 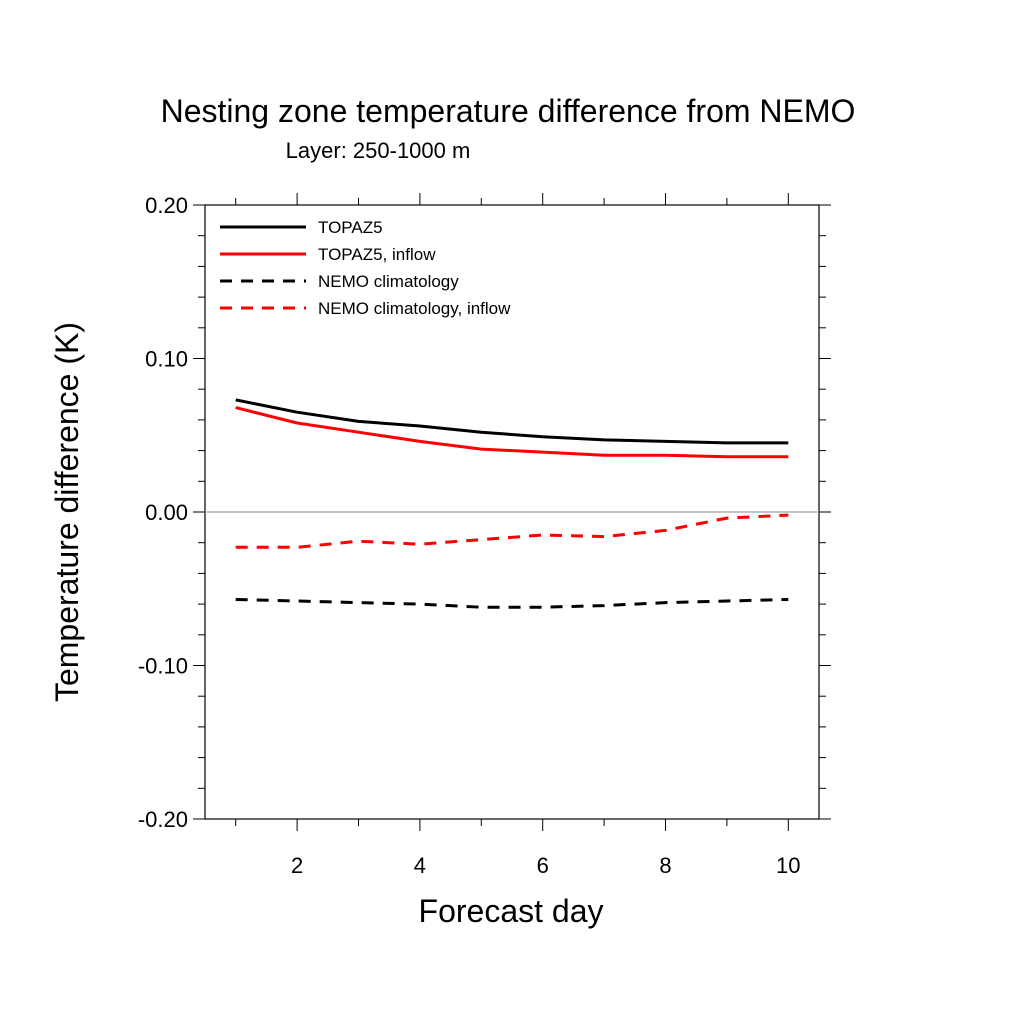 What do you see at coordinates (377, 254) in the screenshot?
I see `legend-label-2: TOPAZ5, inflow` at bounding box center [377, 254].